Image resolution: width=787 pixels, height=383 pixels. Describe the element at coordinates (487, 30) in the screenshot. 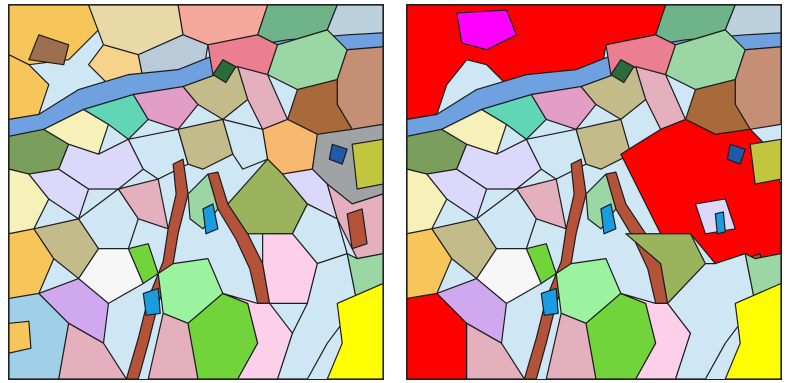

I see `magenta-region` at that location.